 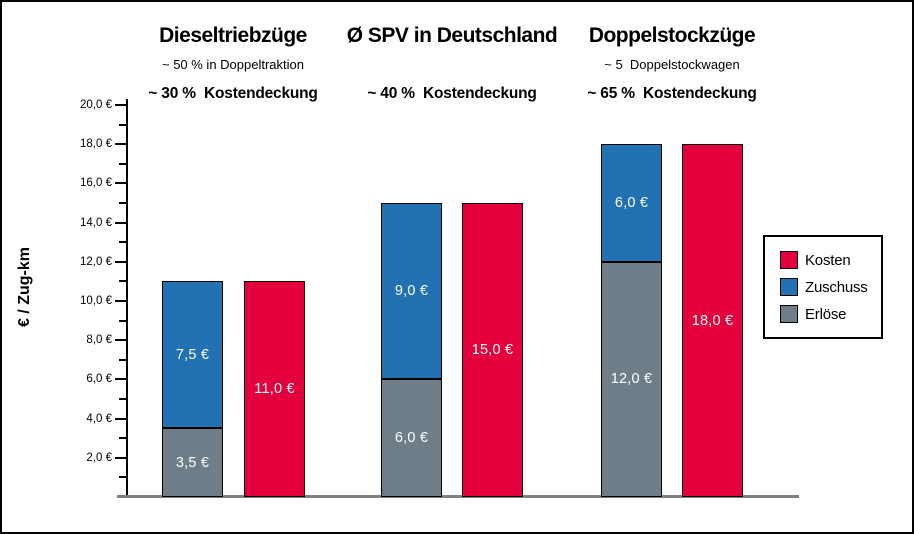 What do you see at coordinates (672, 35) in the screenshot?
I see `group-title: Doppelstockzüge` at bounding box center [672, 35].